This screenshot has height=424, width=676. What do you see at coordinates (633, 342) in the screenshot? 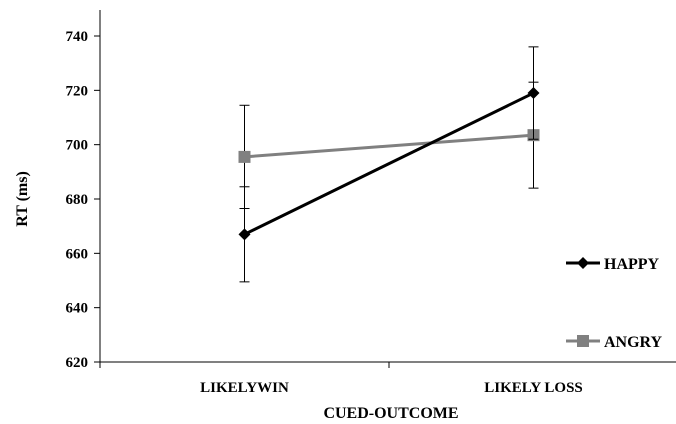
I see `legend-label: ANGRY` at bounding box center [633, 342].